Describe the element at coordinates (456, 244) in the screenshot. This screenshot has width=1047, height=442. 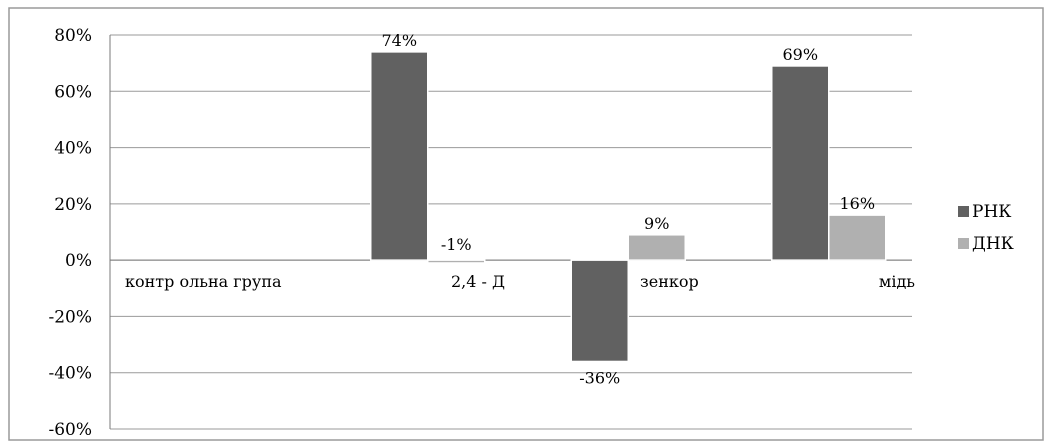
I see `data-label: -1%` at that location.